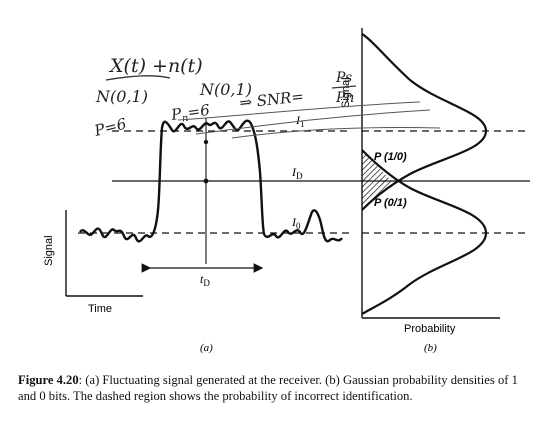 This screenshot has width=540, height=422. What do you see at coordinates (206, 348) in the screenshot?
I see `panel-a-tag: (a)` at bounding box center [206, 348].